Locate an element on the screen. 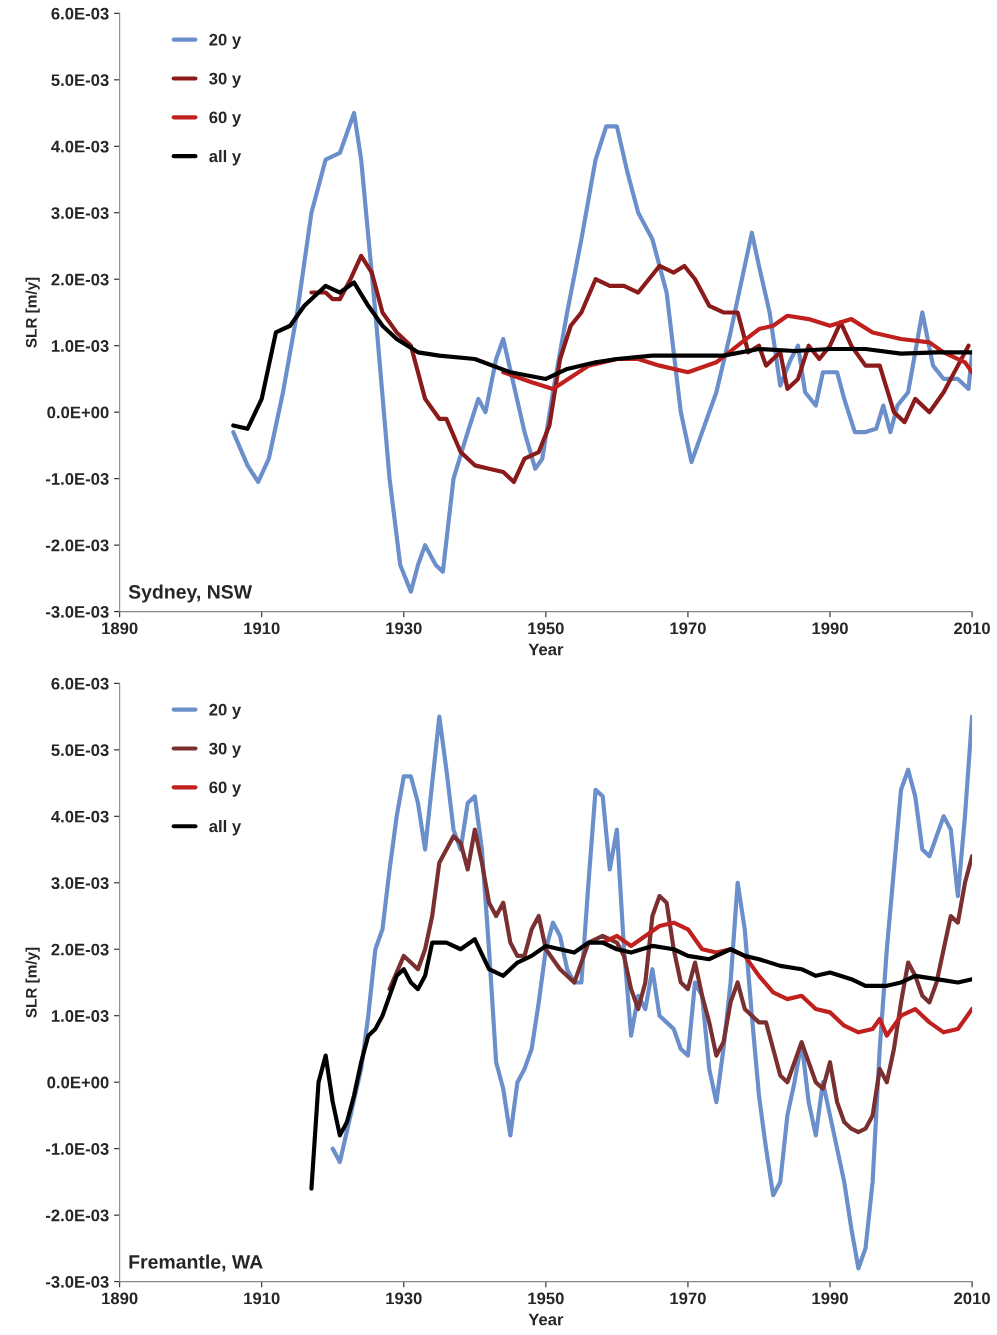  annotation: Fremantle, WA is located at coordinates (196, 1263).